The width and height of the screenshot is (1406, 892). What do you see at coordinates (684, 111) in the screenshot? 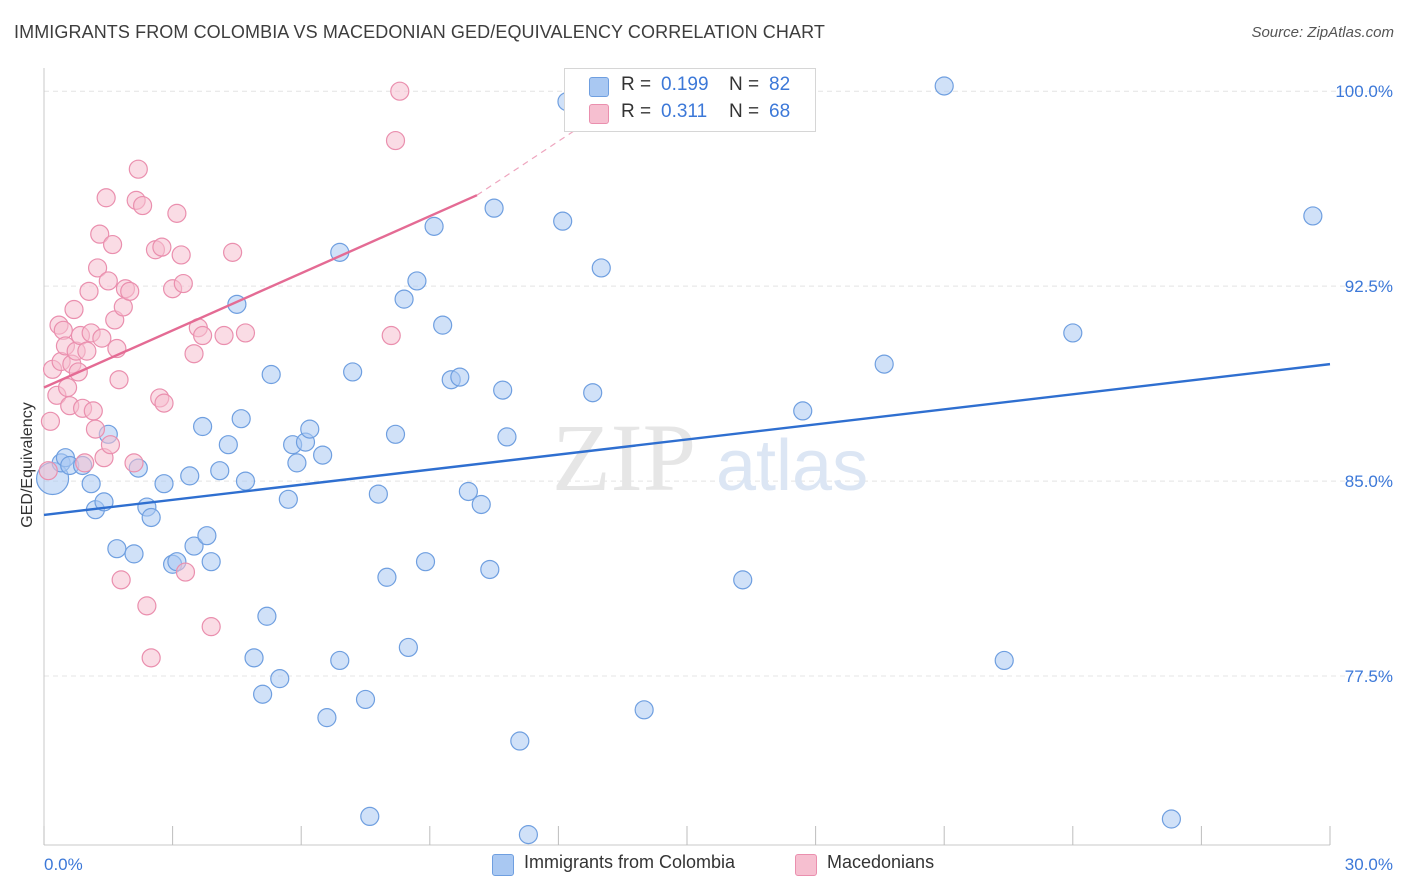
I see `legend-r-value: 0.311` at bounding box center [684, 111].